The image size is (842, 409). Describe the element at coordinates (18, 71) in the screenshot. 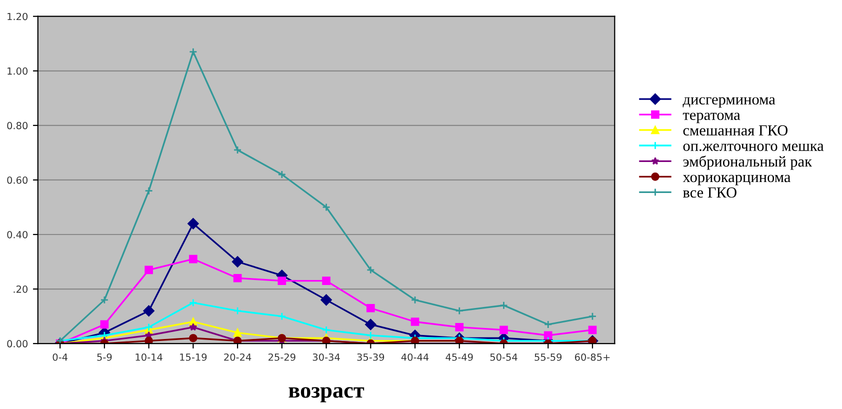

I see `y-tick-label: 1.00` at that location.